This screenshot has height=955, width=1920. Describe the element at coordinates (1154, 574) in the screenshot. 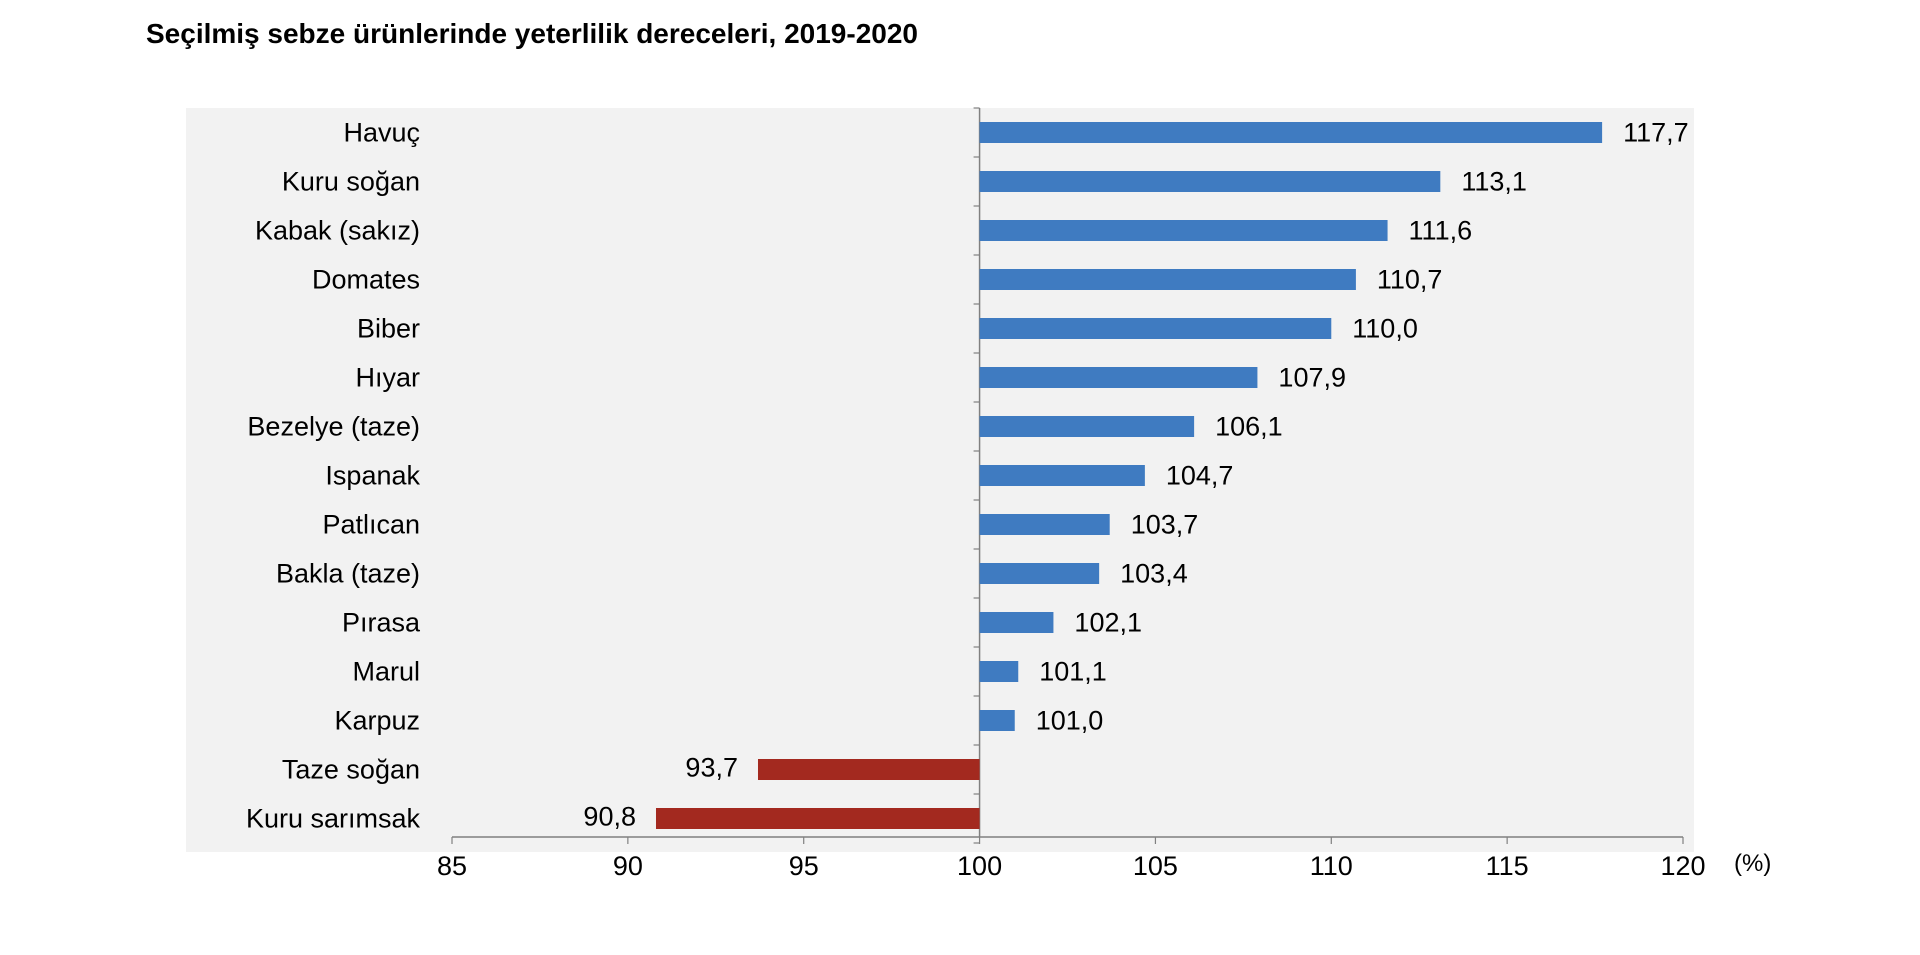

I see `data-label: 103,4` at that location.